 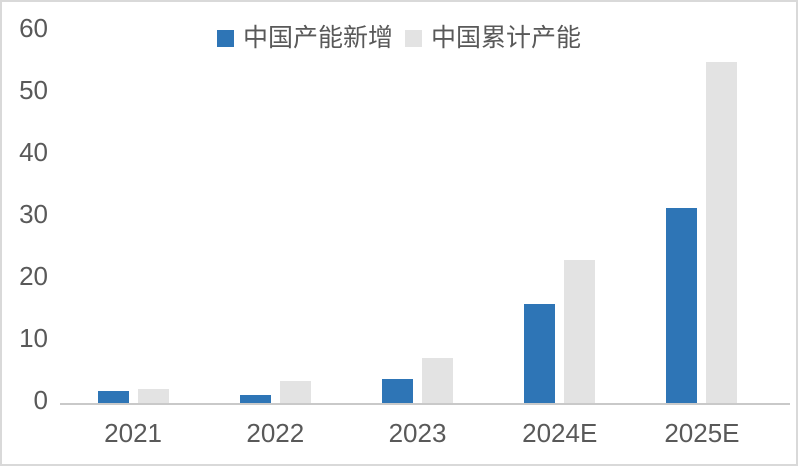 I want to click on x-axis-labels: 2021 2022 2023 2024E 2025E, so click(x=417, y=433).